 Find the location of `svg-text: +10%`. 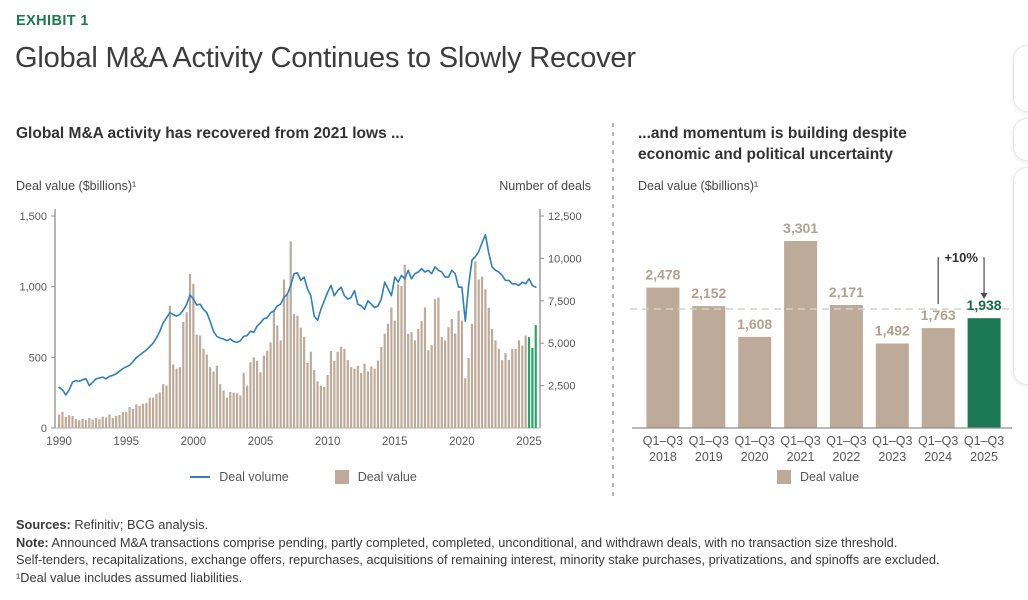

svg-text: +10% is located at coordinates (961, 257).